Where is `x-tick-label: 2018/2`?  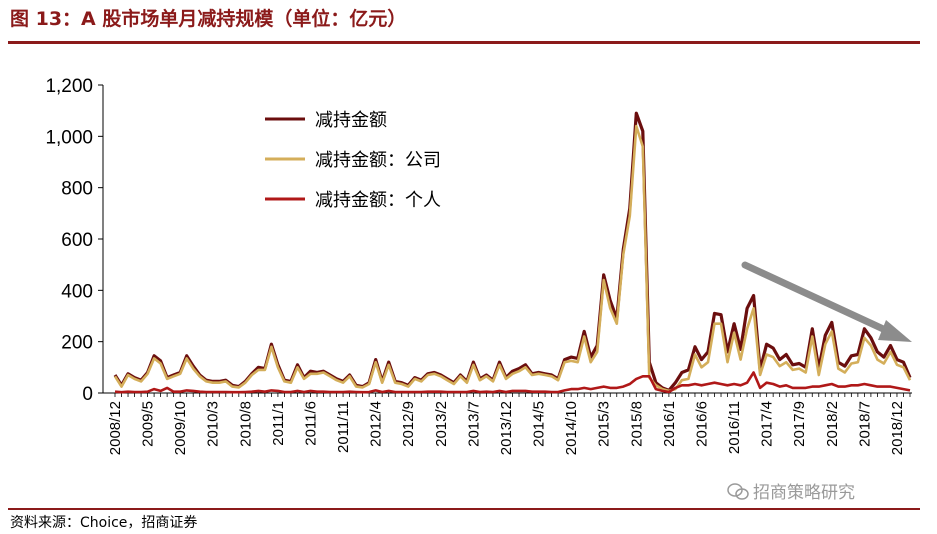 x-tick-label: 2018/2 is located at coordinates (832, 424).